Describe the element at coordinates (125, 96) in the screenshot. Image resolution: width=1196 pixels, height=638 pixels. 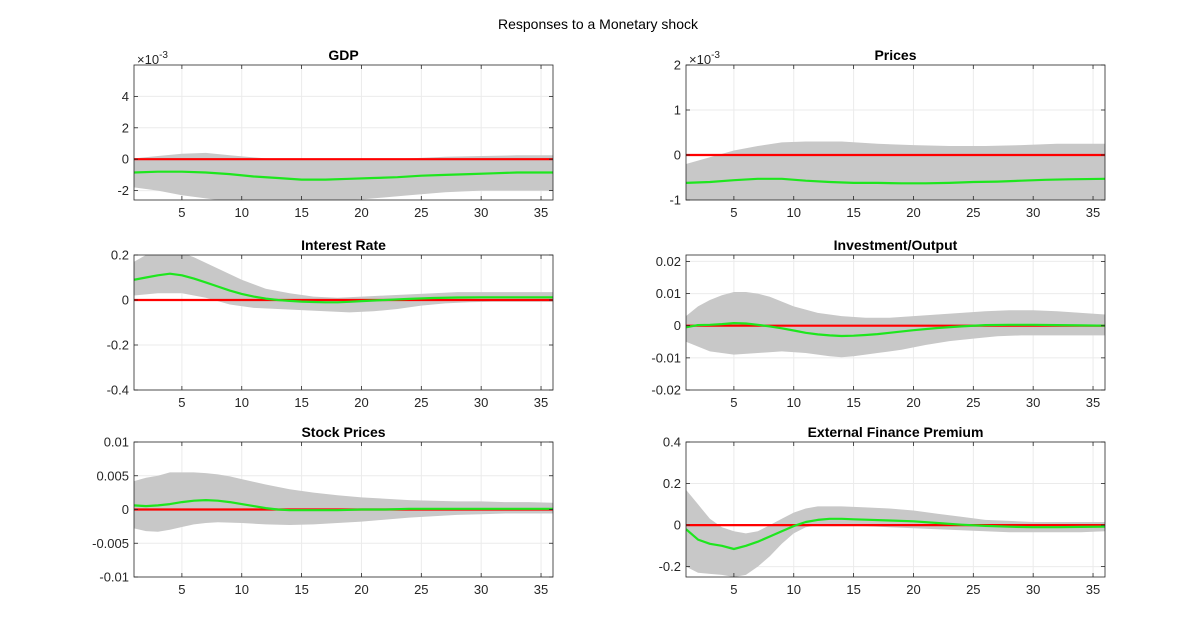
I see `y-tick-label: 4` at that location.